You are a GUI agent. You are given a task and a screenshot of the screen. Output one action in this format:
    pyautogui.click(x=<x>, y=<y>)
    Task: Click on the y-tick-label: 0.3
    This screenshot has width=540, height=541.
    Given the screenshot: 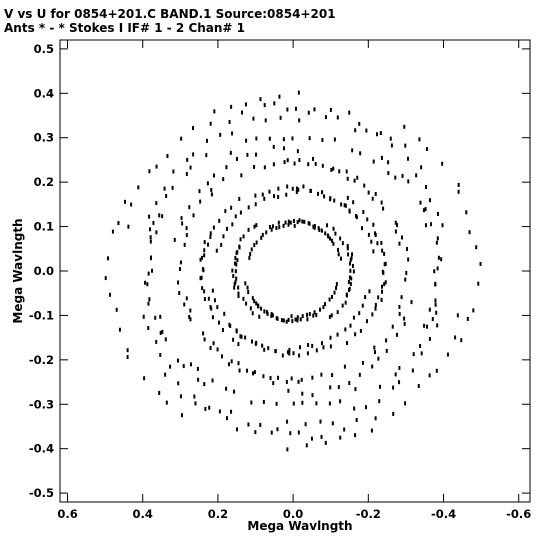 What is the action you would take?
    pyautogui.click(x=44, y=138)
    